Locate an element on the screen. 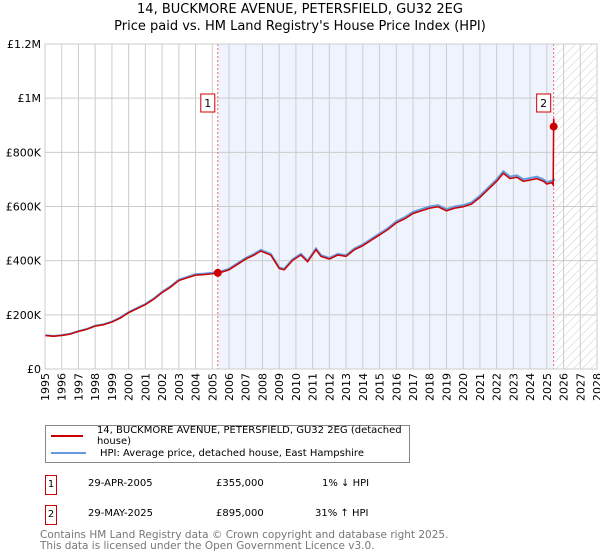 This screenshot has width=600, height=560. sale-label: 1 is located at coordinates (207, 103).